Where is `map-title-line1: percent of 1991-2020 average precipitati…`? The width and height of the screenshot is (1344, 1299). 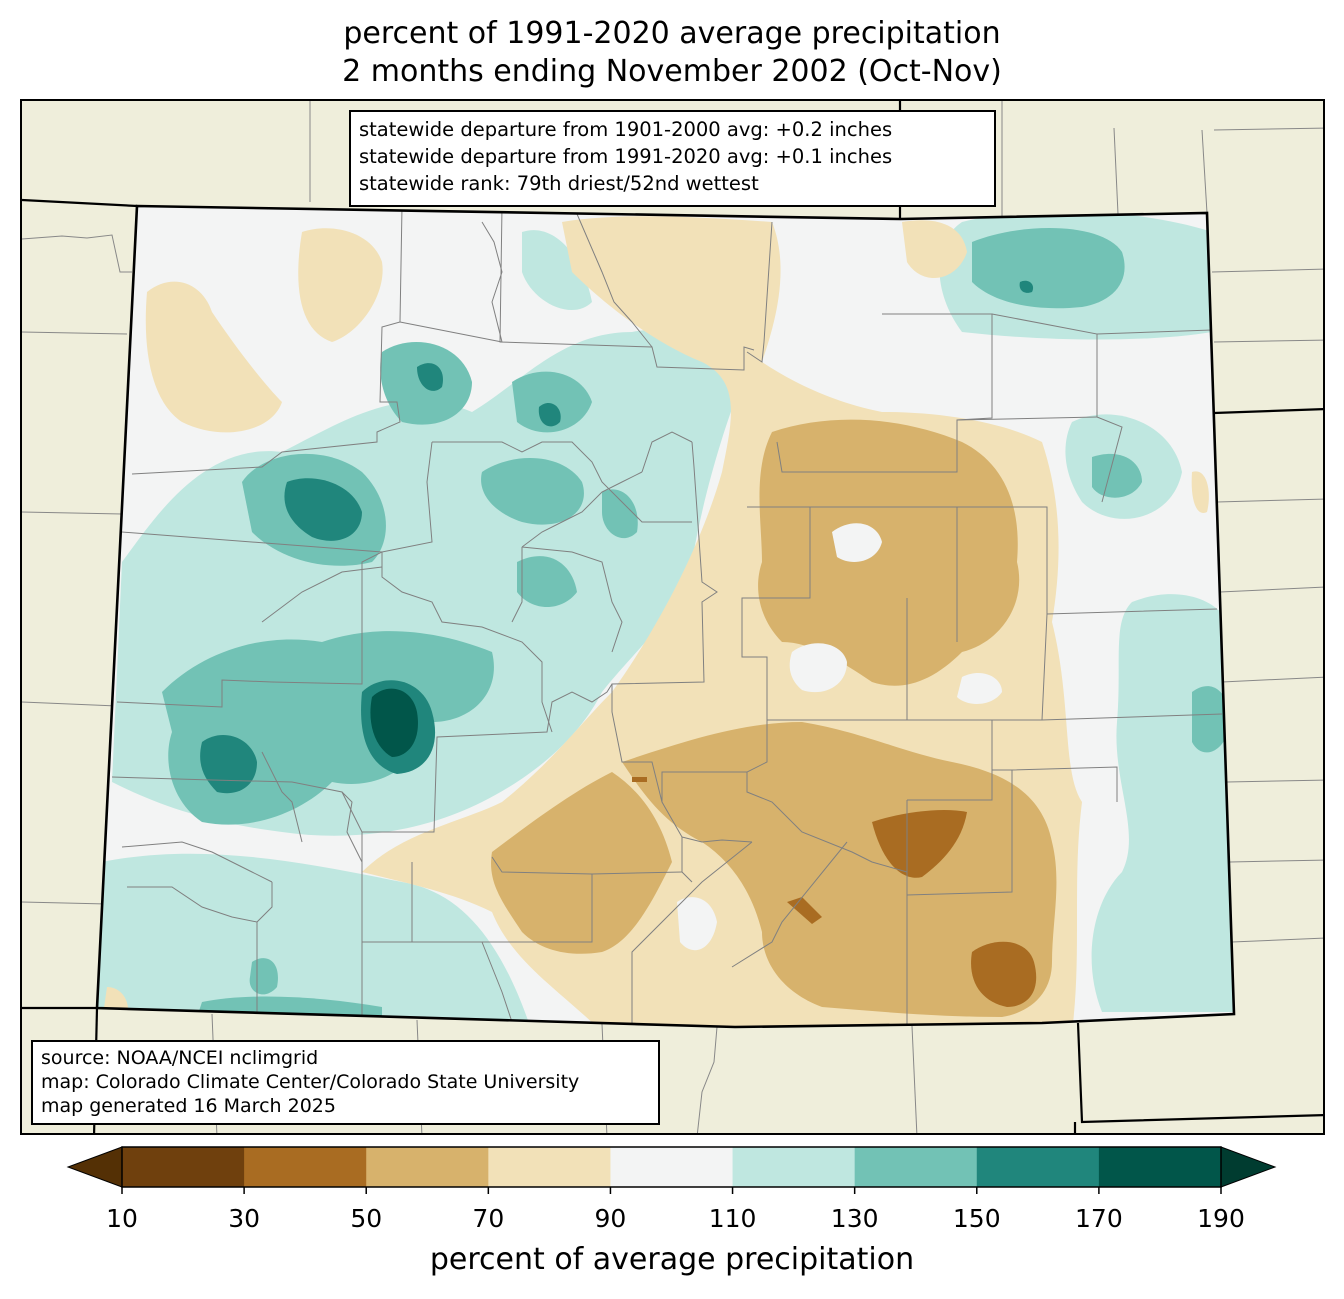
map-title-line1: percent of 1991-2020 average precipitati… is located at coordinates (672, 33).